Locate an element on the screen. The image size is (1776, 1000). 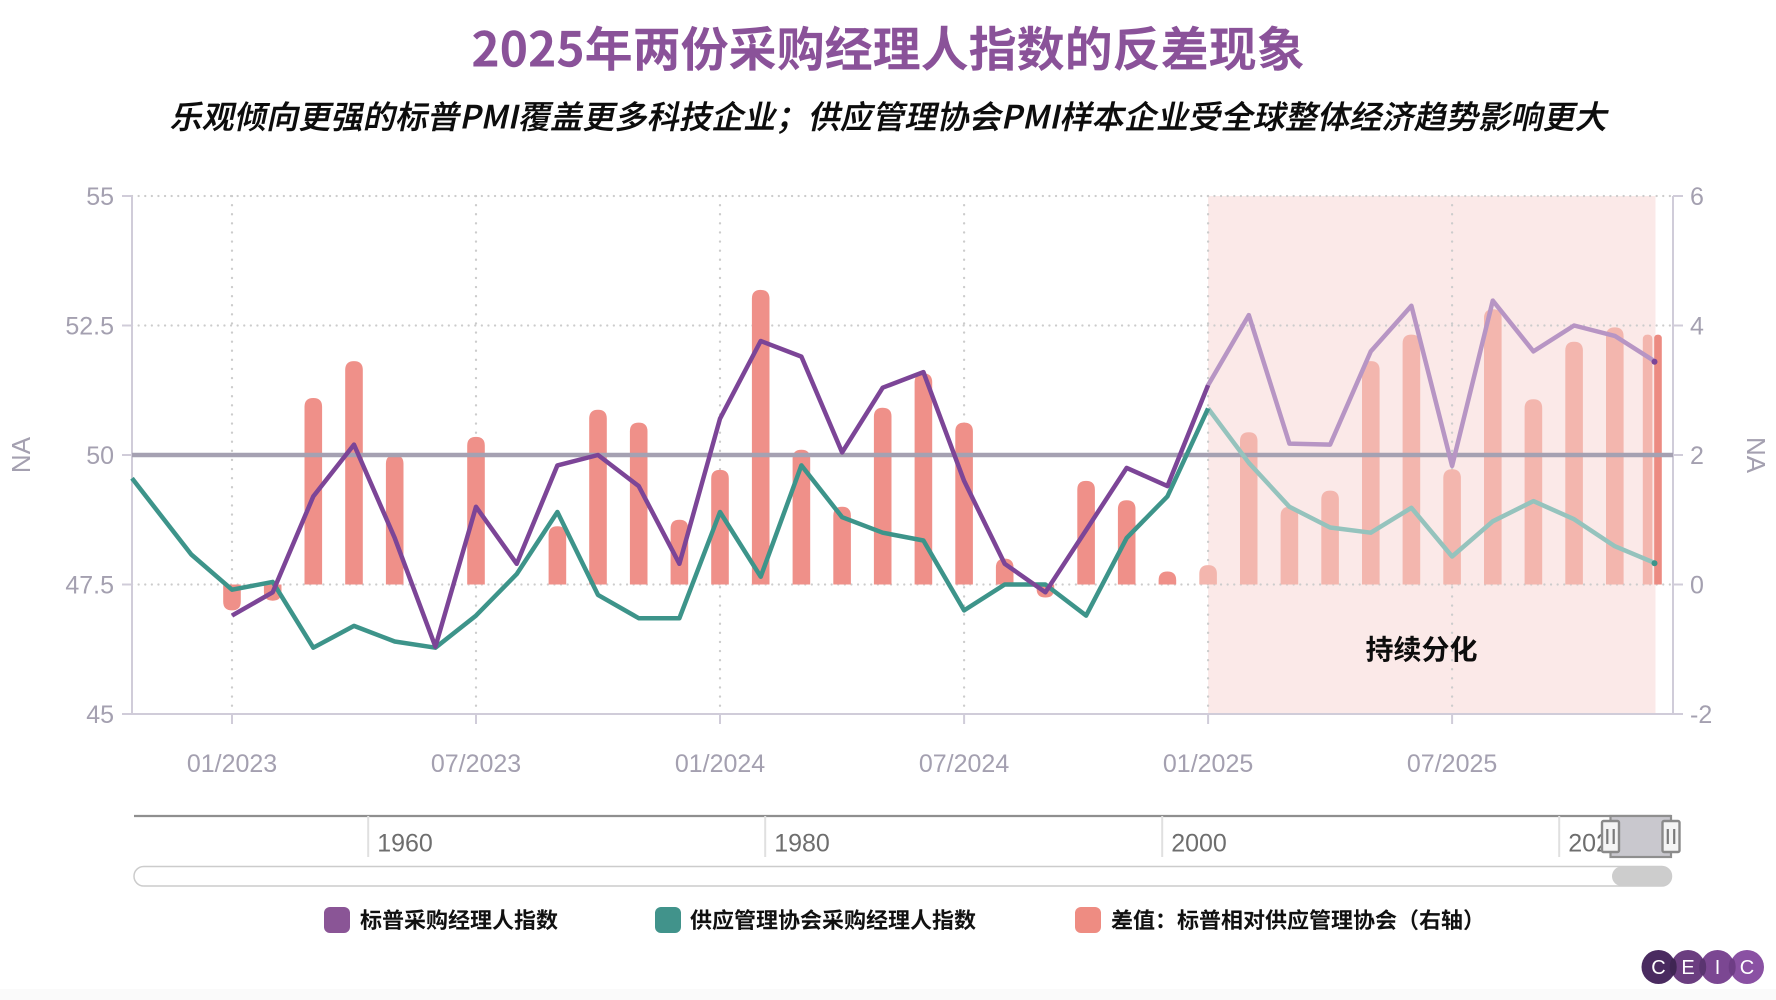
svg-text: 45 is located at coordinates (100, 715).